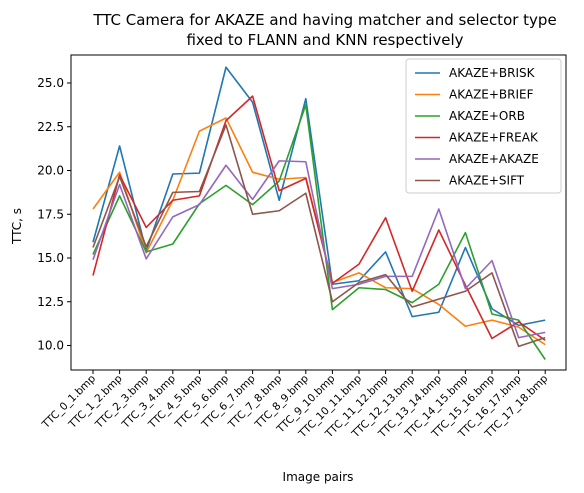  What do you see at coordinates (491, 95) in the screenshot?
I see `legend-label: AKAZE+BRIEF` at bounding box center [491, 95].